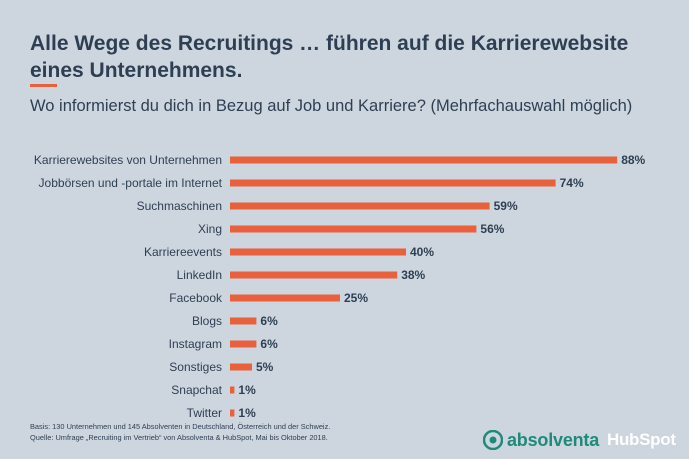 The width and height of the screenshot is (689, 459). Describe the element at coordinates (183, 252) in the screenshot. I see `category-label: Karriereevents` at that location.